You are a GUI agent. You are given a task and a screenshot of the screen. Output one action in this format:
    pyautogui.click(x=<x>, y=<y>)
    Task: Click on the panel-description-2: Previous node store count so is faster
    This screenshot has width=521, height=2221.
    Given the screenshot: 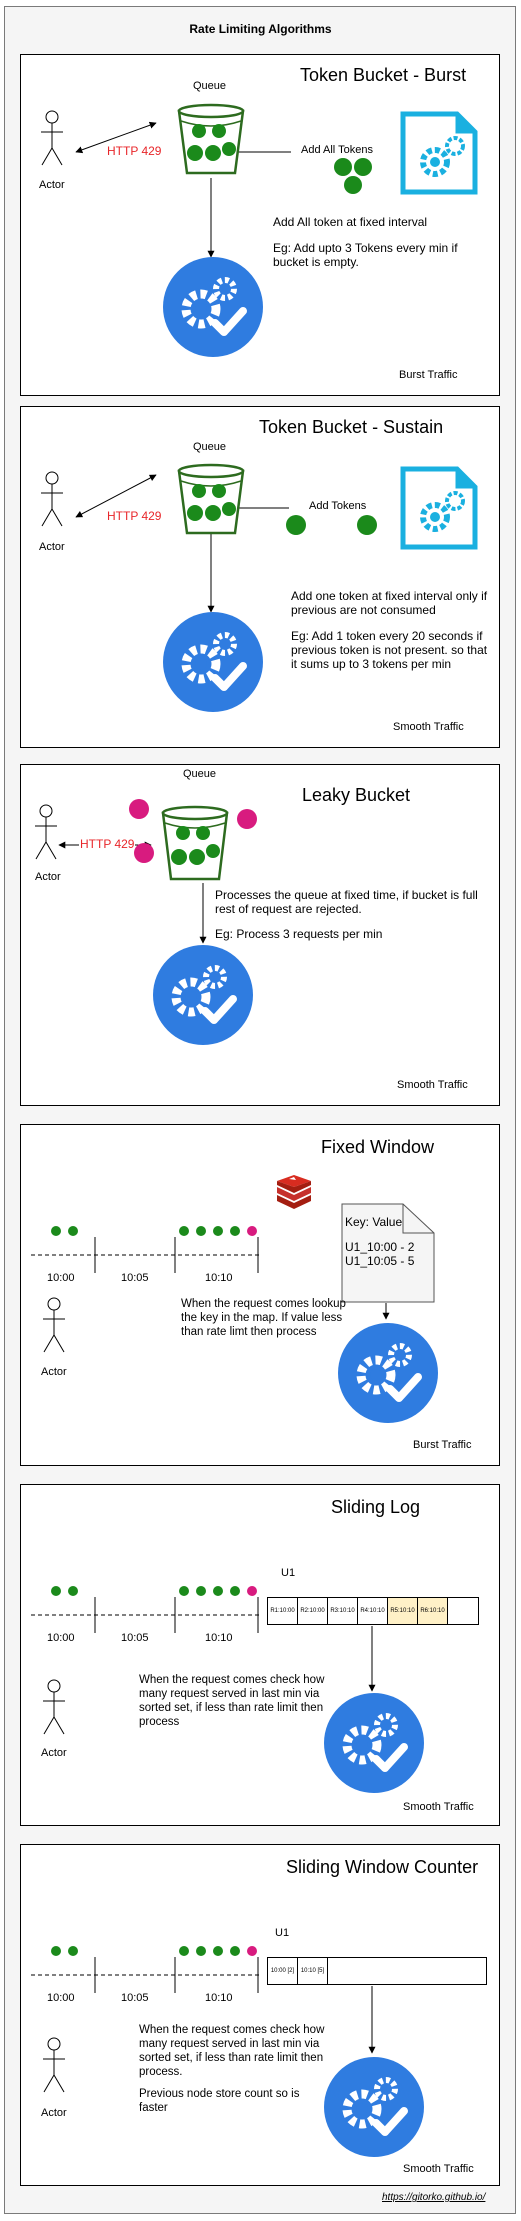 What is the action you would take?
    pyautogui.click(x=219, y=2101)
    